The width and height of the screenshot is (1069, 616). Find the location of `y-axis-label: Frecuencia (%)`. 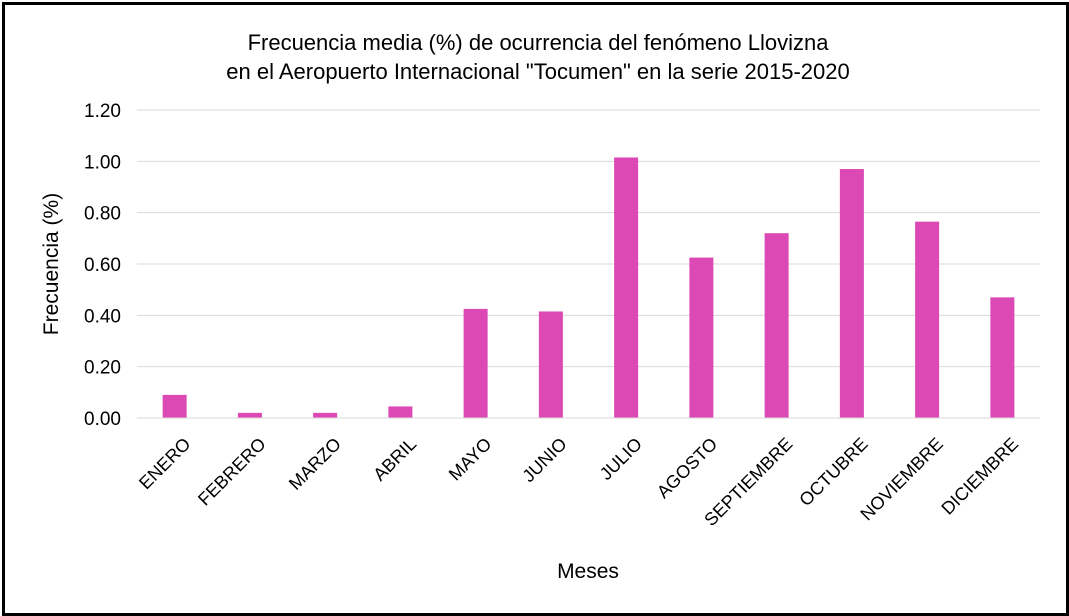

y-axis-label: Frecuencia (%) is located at coordinates (51, 264).